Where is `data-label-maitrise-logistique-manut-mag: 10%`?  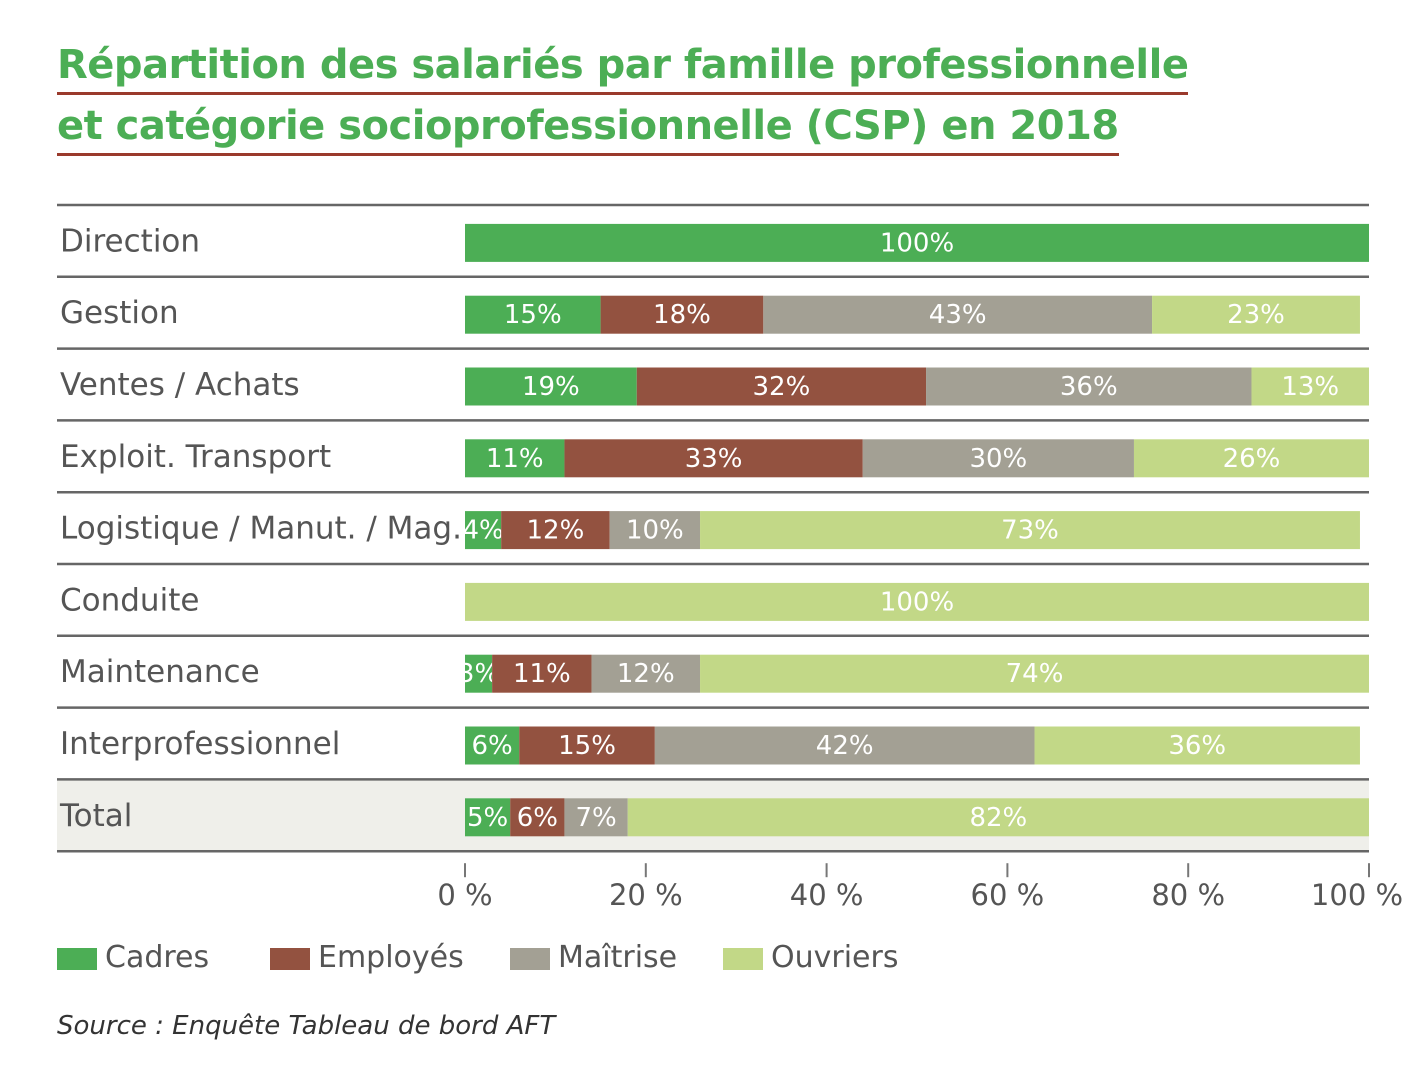
data-label-maitrise-logistique-manut-mag: 10% is located at coordinates (655, 531).